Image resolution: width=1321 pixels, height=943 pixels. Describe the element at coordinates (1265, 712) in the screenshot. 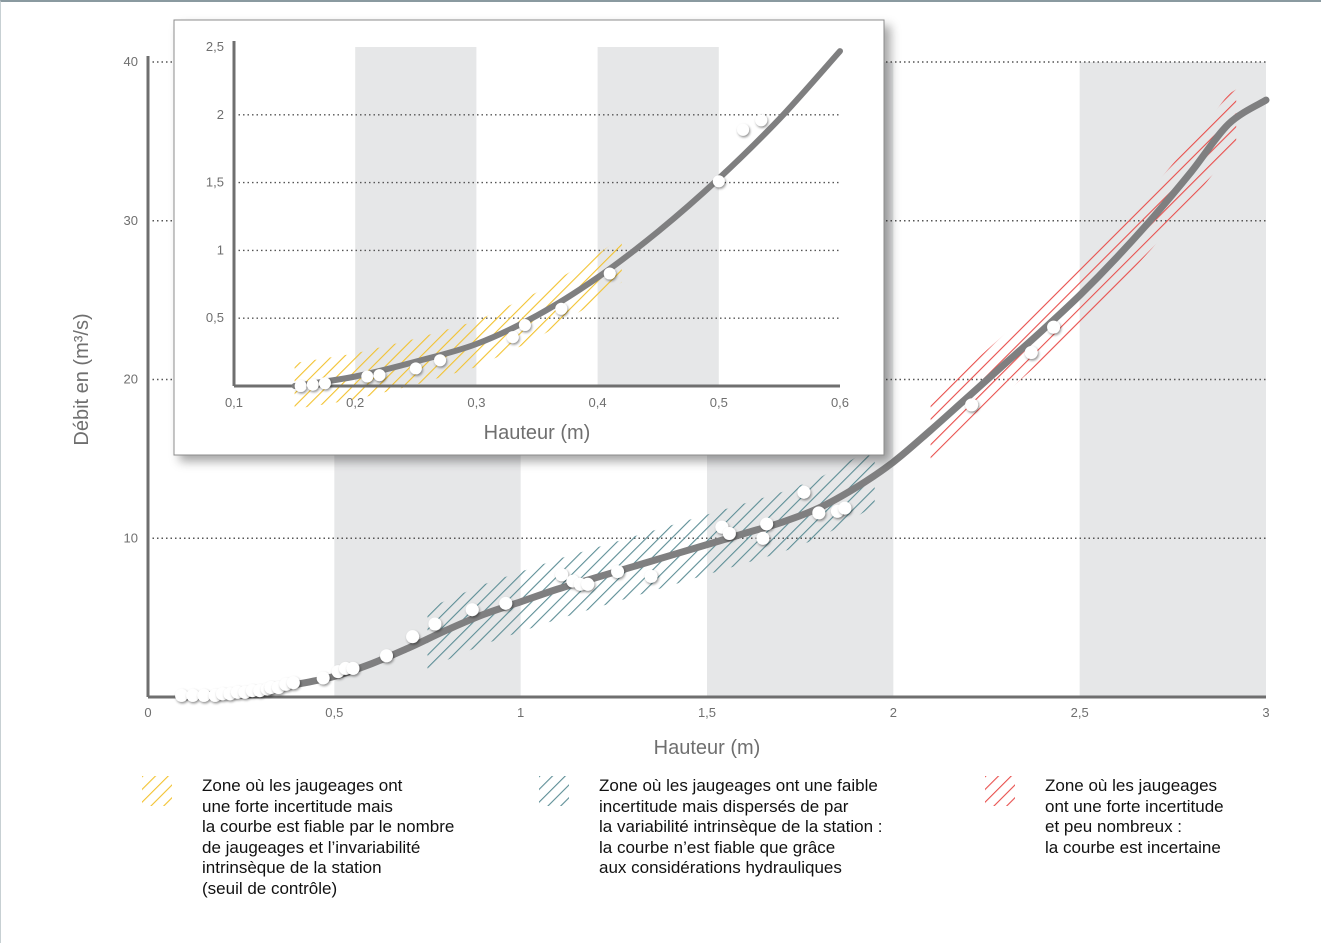

I see `x-tick-label: 3` at that location.